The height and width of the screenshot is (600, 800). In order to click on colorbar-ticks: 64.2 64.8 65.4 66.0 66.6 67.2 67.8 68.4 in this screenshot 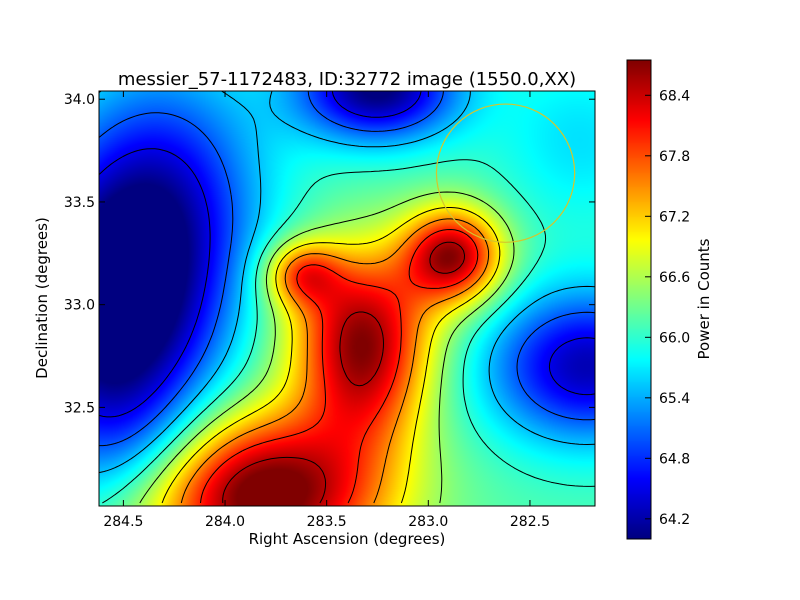, I will do `click(667, 308)`.